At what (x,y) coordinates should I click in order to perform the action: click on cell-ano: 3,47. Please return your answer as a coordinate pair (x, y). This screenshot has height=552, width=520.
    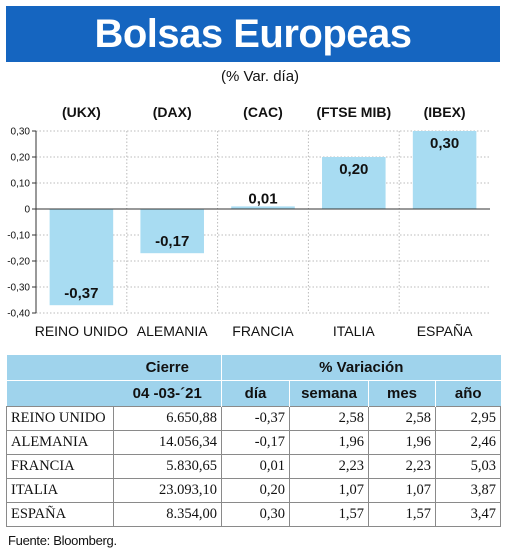
    Looking at the image, I should click on (468, 514).